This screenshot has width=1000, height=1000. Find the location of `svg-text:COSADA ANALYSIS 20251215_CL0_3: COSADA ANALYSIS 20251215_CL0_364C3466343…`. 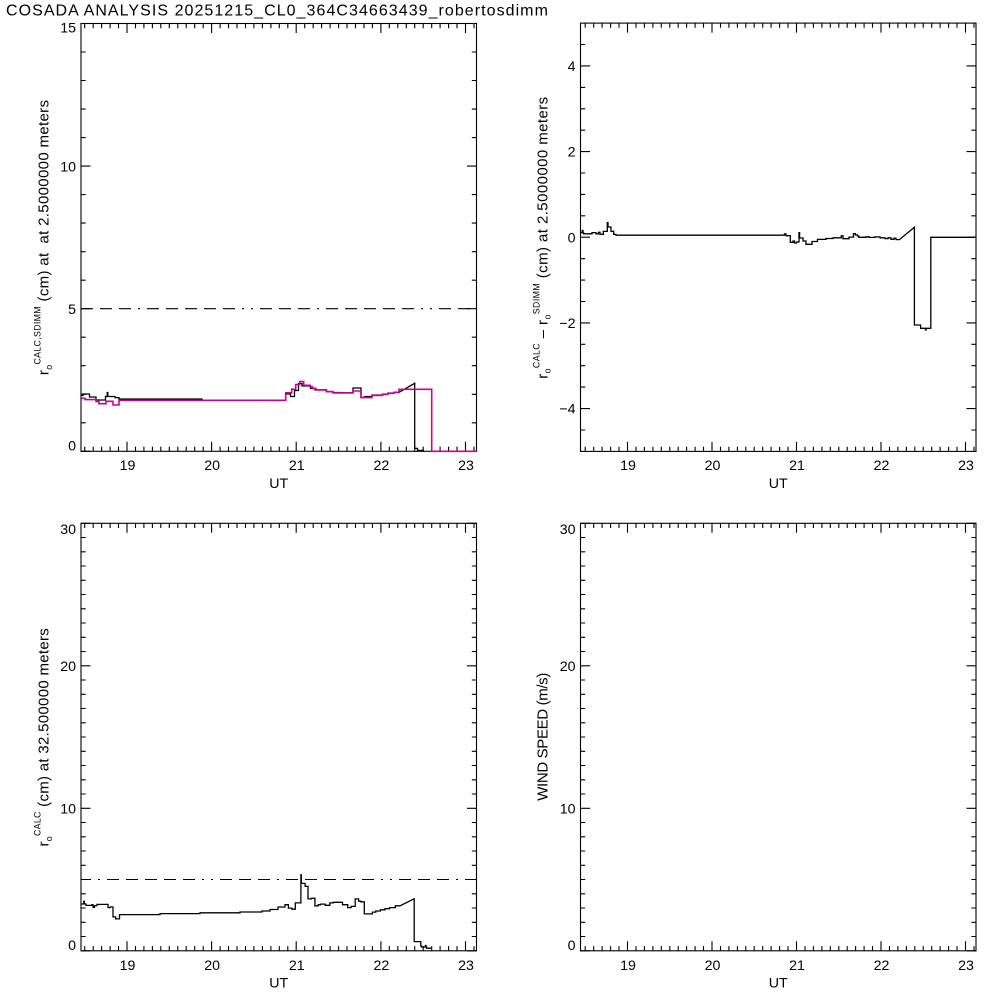

svg-text:COSADA ANALYSIS 20251215_CL0_3: COSADA ANALYSIS 20251215_CL0_364C3466343… is located at coordinates (277, 11).